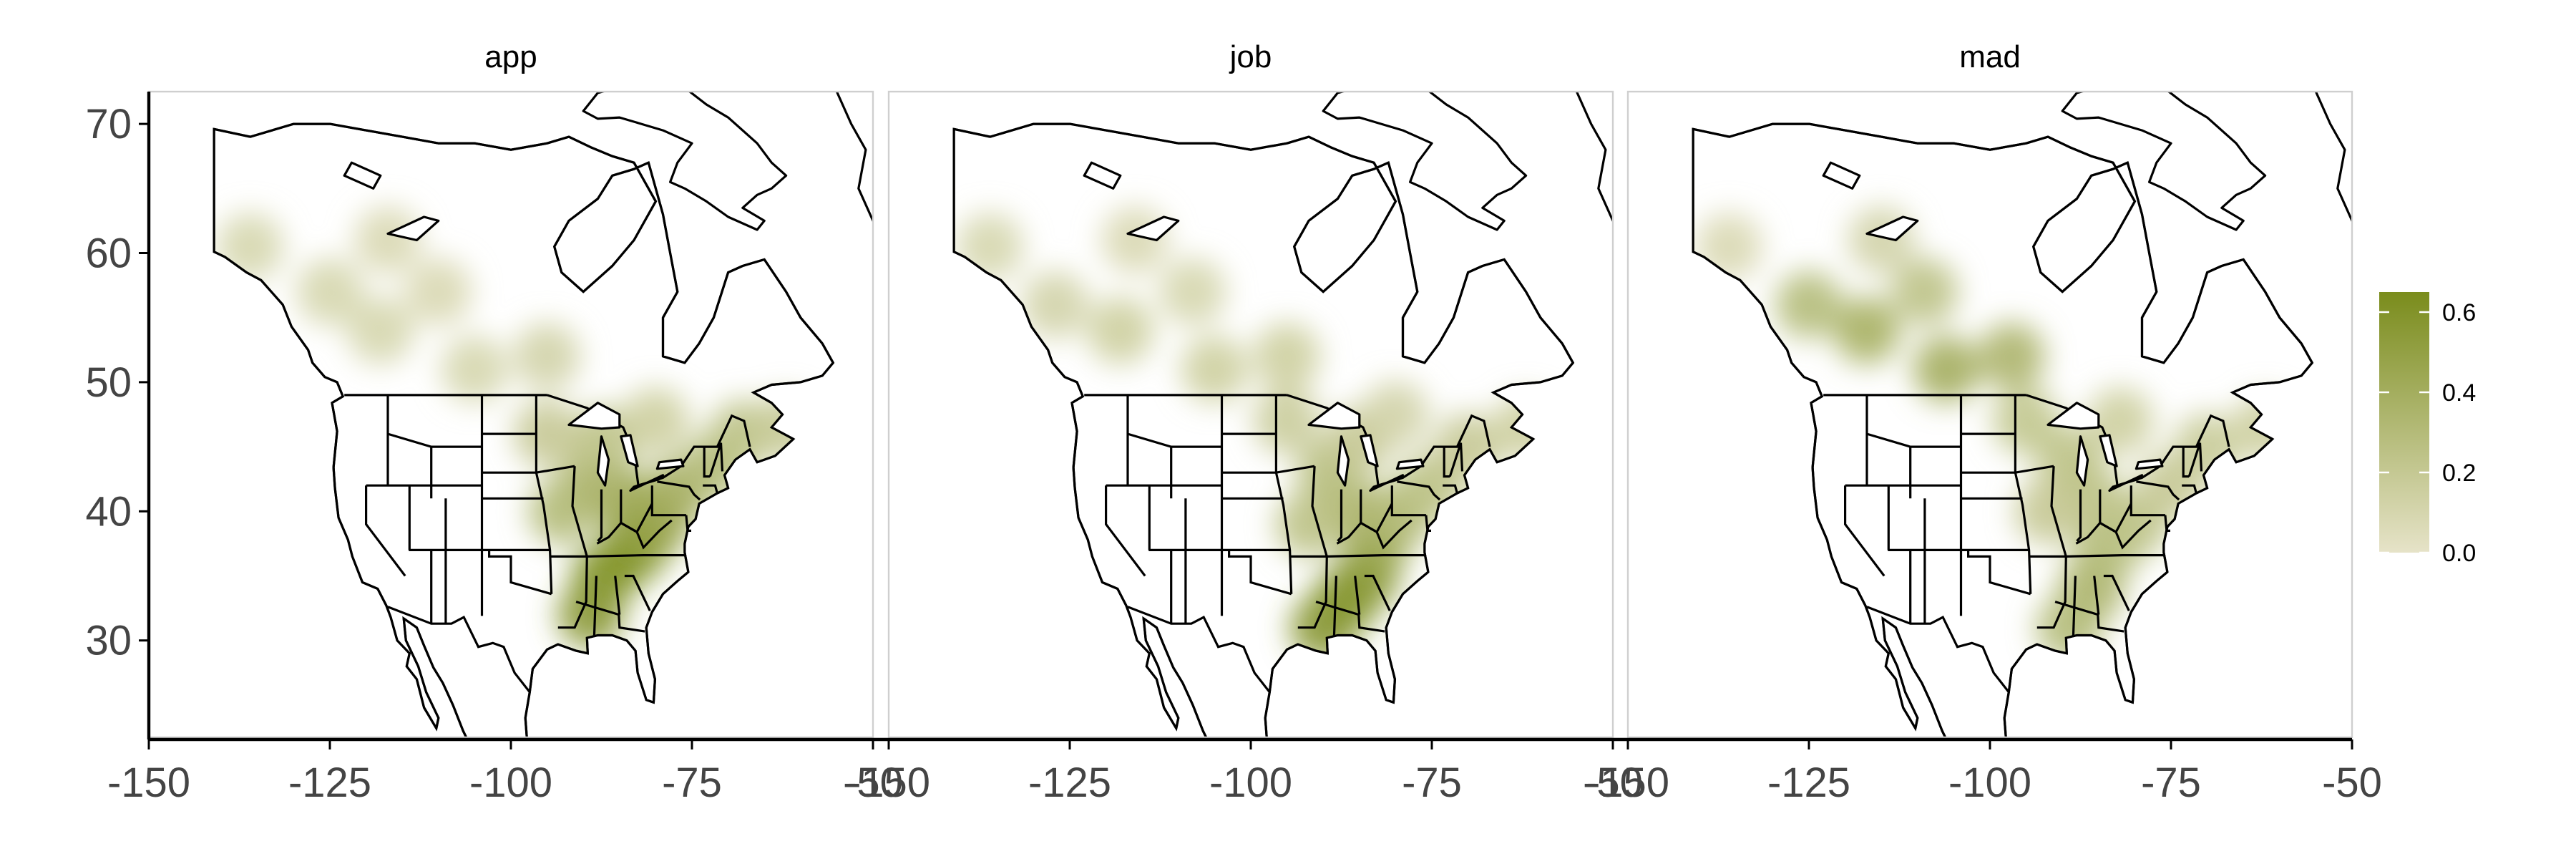 This screenshot has width=2576, height=859. What do you see at coordinates (510, 56) in the screenshot?
I see `facet-label-app: app` at bounding box center [510, 56].